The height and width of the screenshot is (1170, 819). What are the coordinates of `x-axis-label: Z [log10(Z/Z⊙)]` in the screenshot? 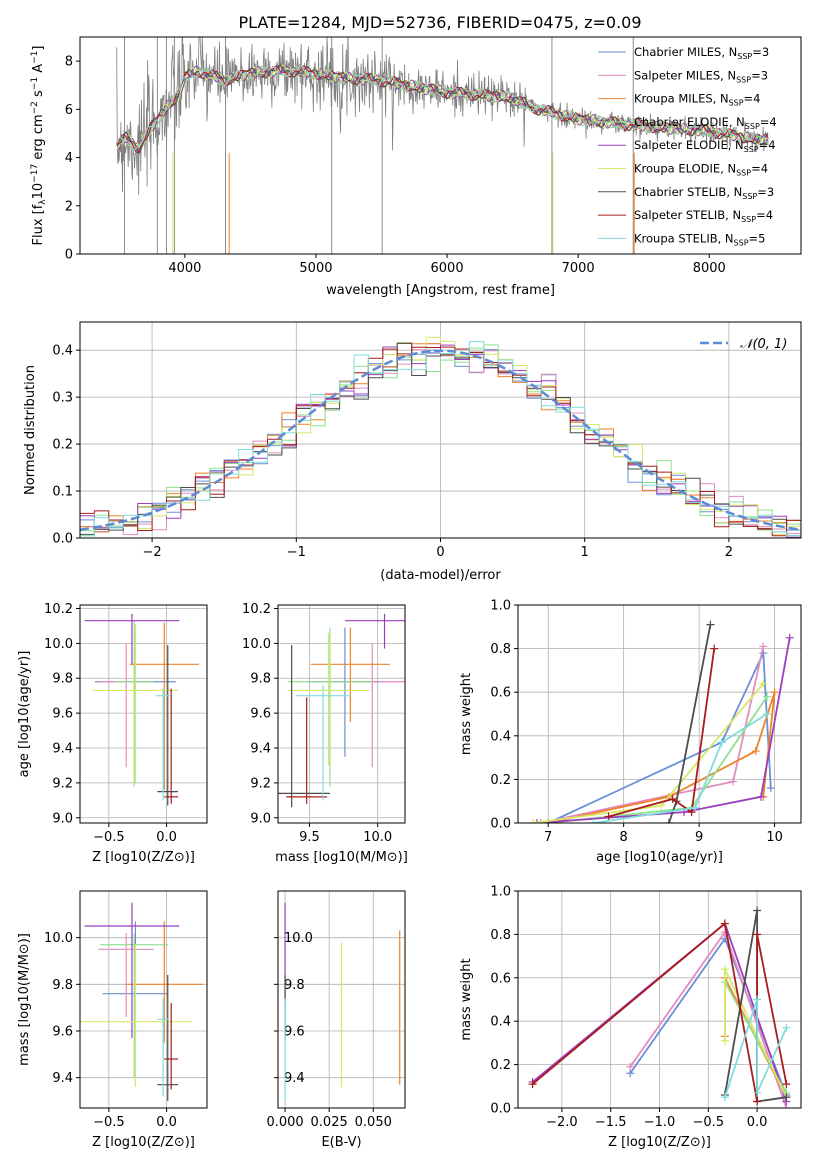 It's located at (143, 857).